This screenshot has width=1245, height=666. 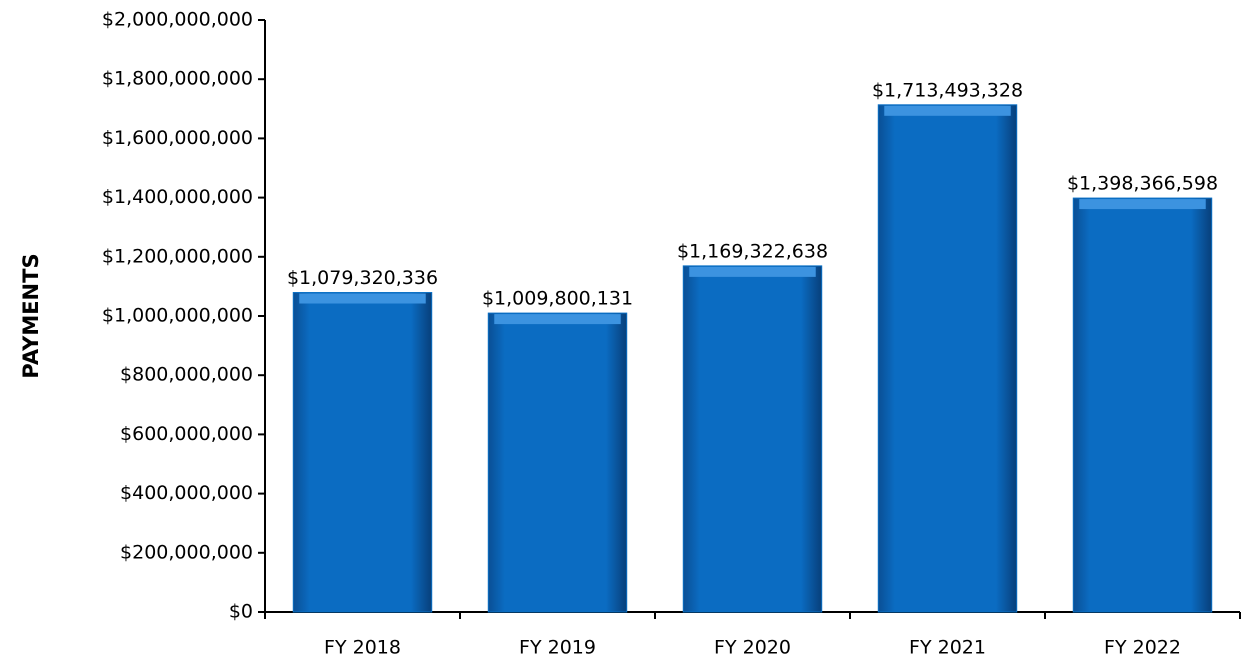 What do you see at coordinates (752, 648) in the screenshot?
I see `x-tick-label: FY 2020` at bounding box center [752, 648].